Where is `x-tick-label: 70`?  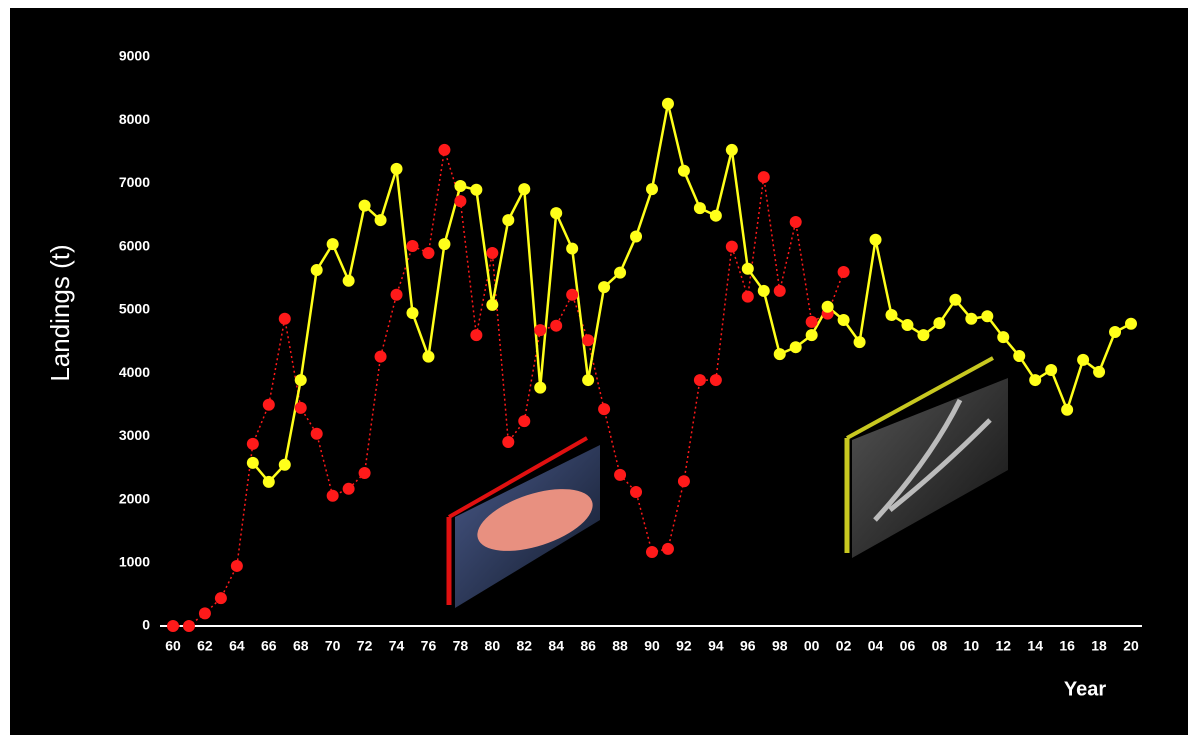
x-tick-label: 70 is located at coordinates (333, 646).